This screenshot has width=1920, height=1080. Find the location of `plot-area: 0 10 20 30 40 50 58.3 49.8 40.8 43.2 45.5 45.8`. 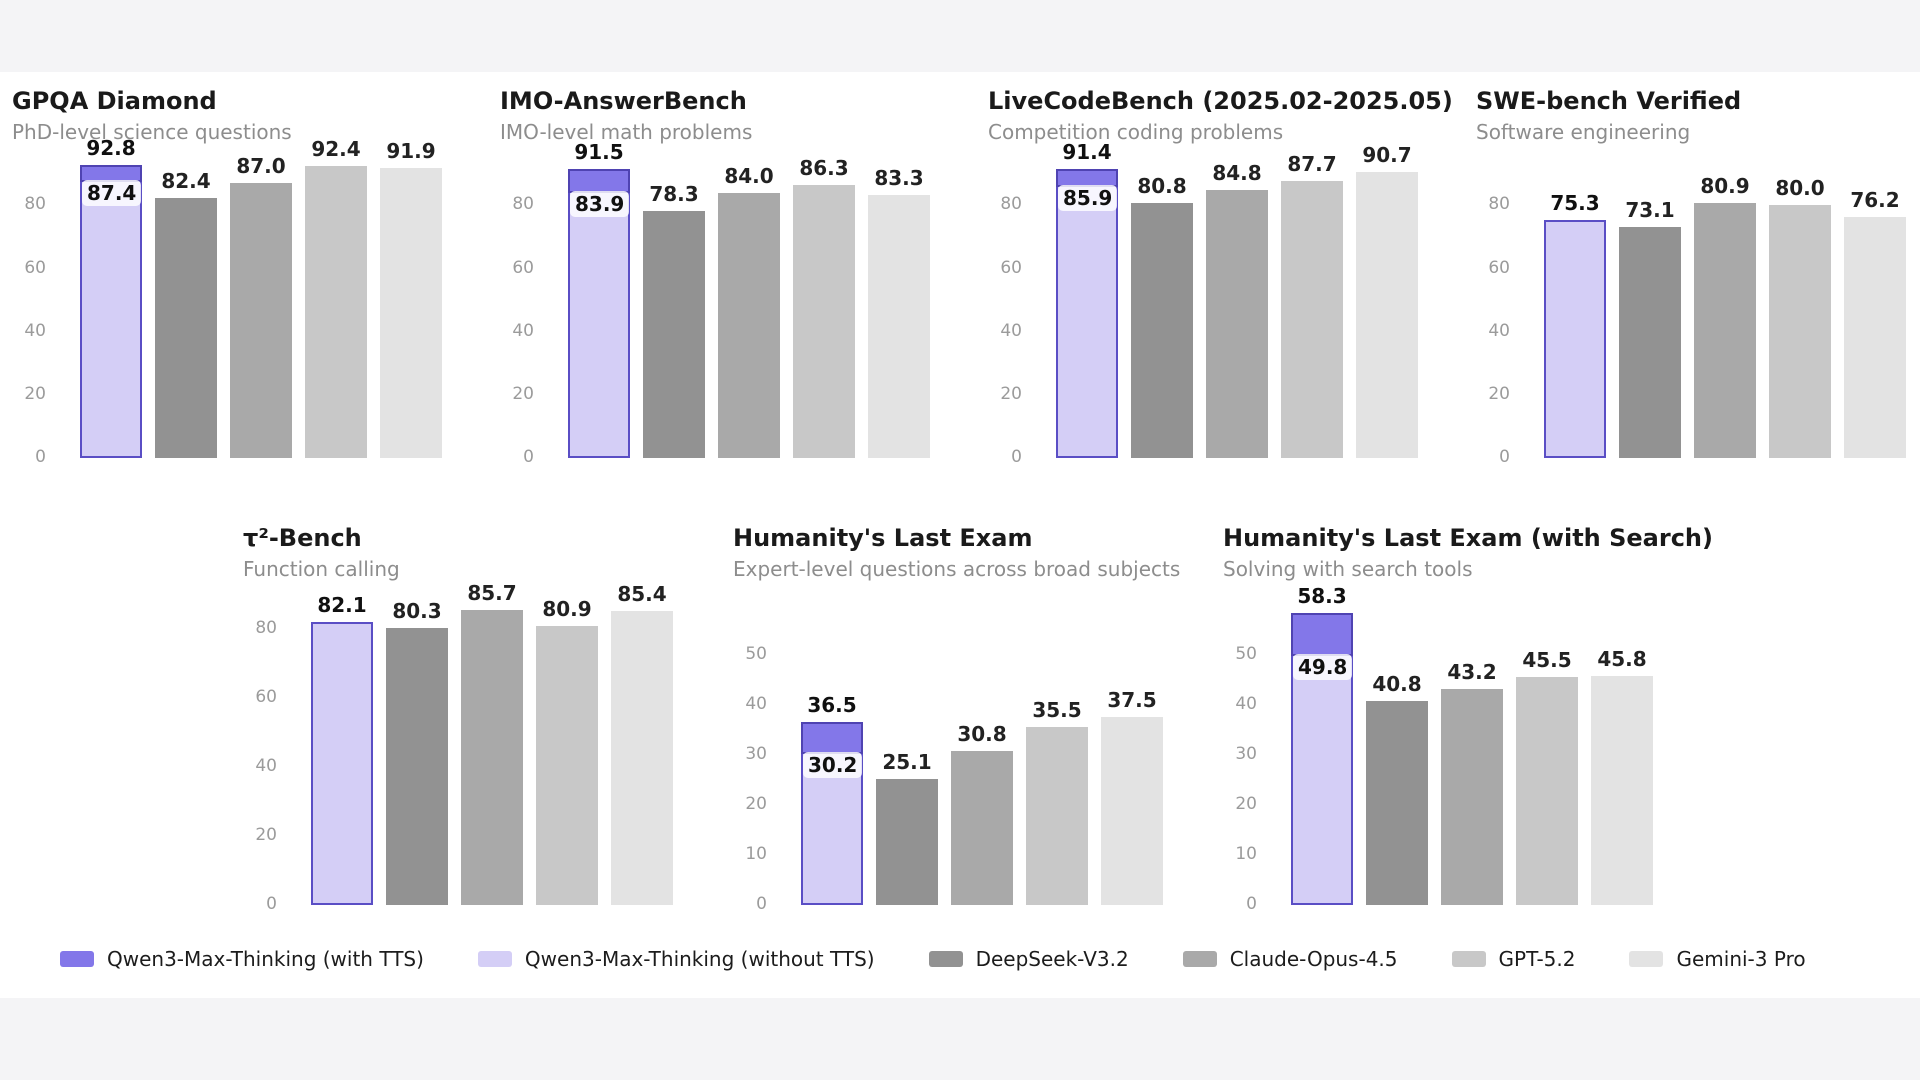

plot-area: 0 10 20 30 40 50 58.3 49.8 40.8 43.2 45.5 45.8 is located at coordinates (1448, 749).